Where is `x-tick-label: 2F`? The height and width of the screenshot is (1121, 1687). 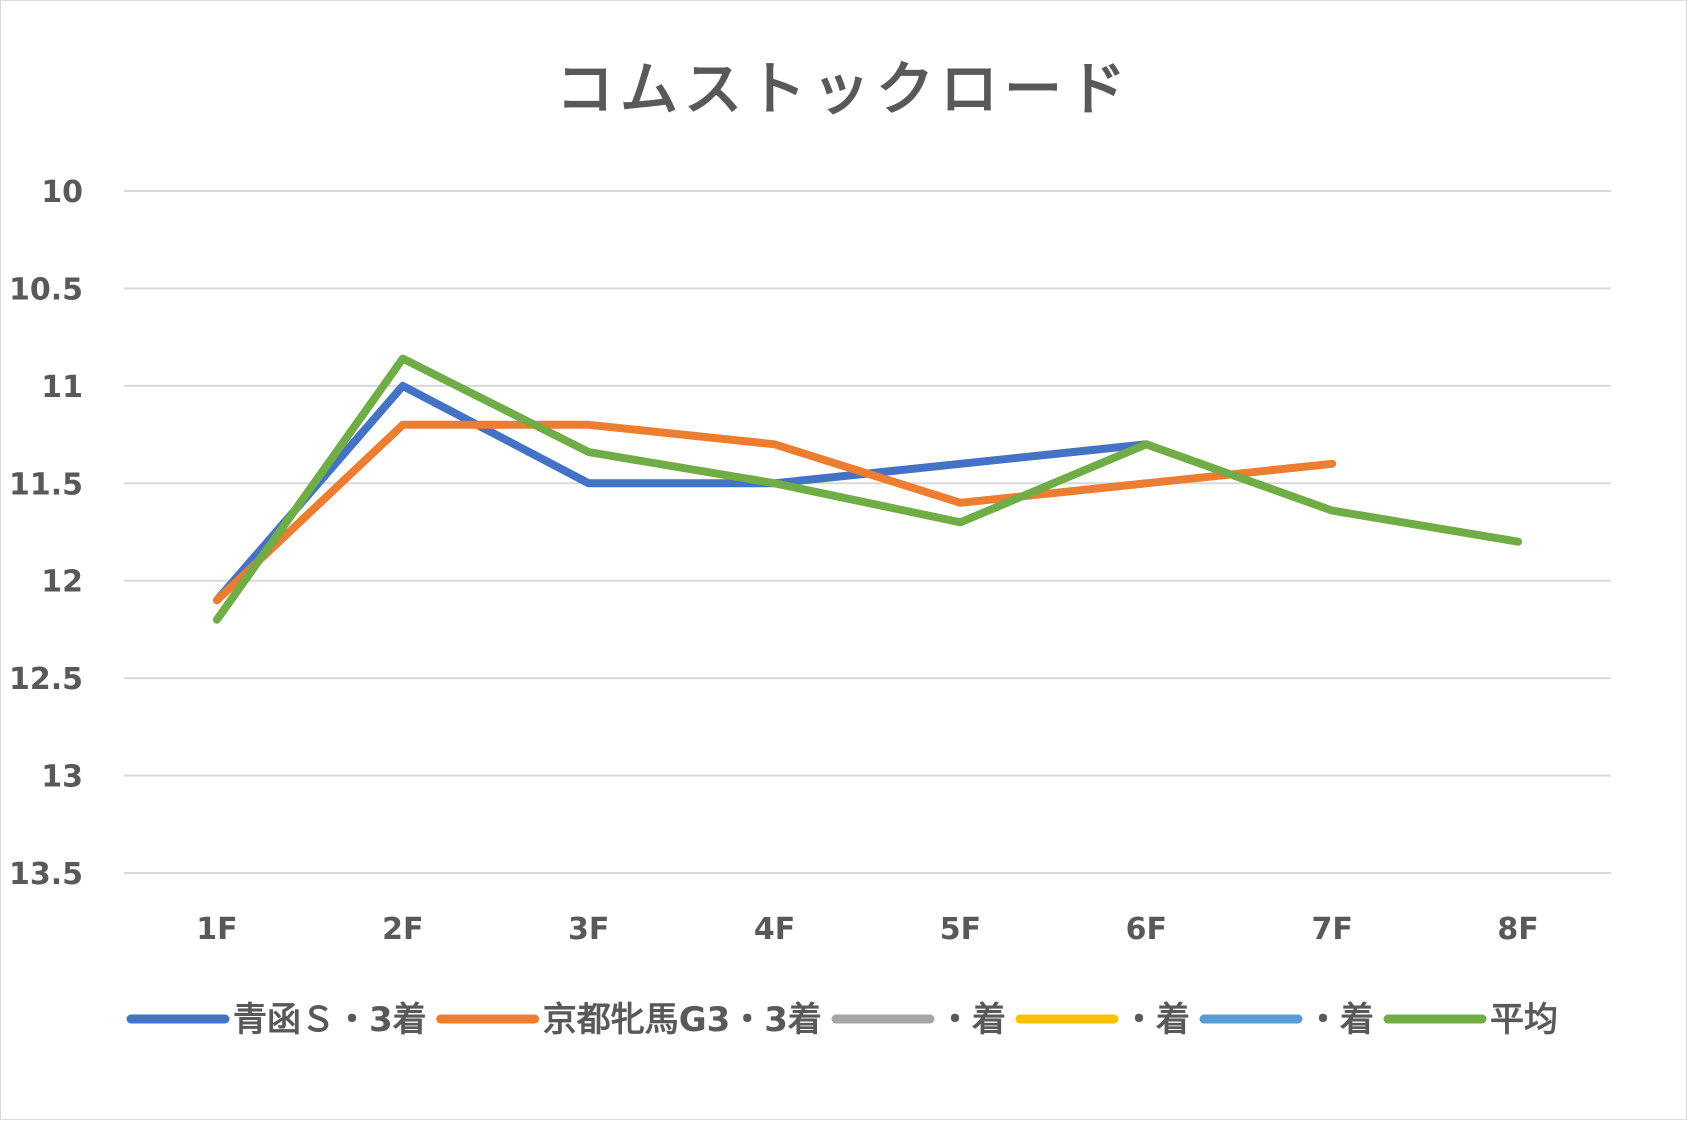
x-tick-label: 2F is located at coordinates (402, 929).